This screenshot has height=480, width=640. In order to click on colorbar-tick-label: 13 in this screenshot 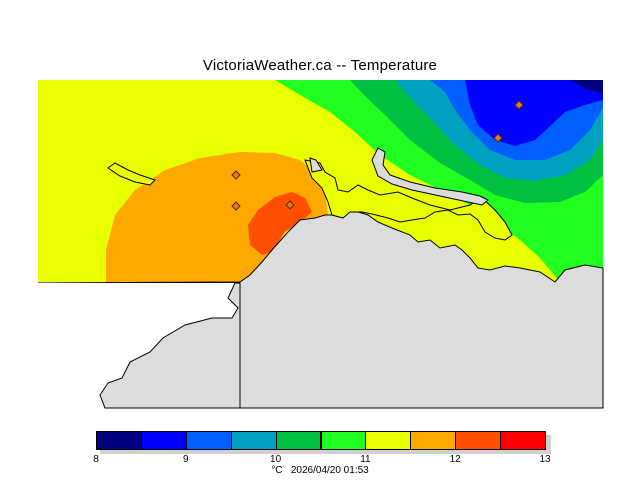, I will do `click(545, 459)`.